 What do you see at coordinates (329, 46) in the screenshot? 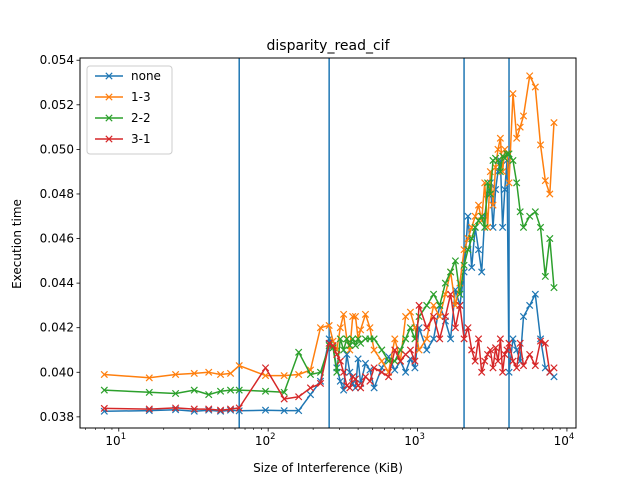
I see `chart-title: disparity_read_cif` at bounding box center [329, 46].